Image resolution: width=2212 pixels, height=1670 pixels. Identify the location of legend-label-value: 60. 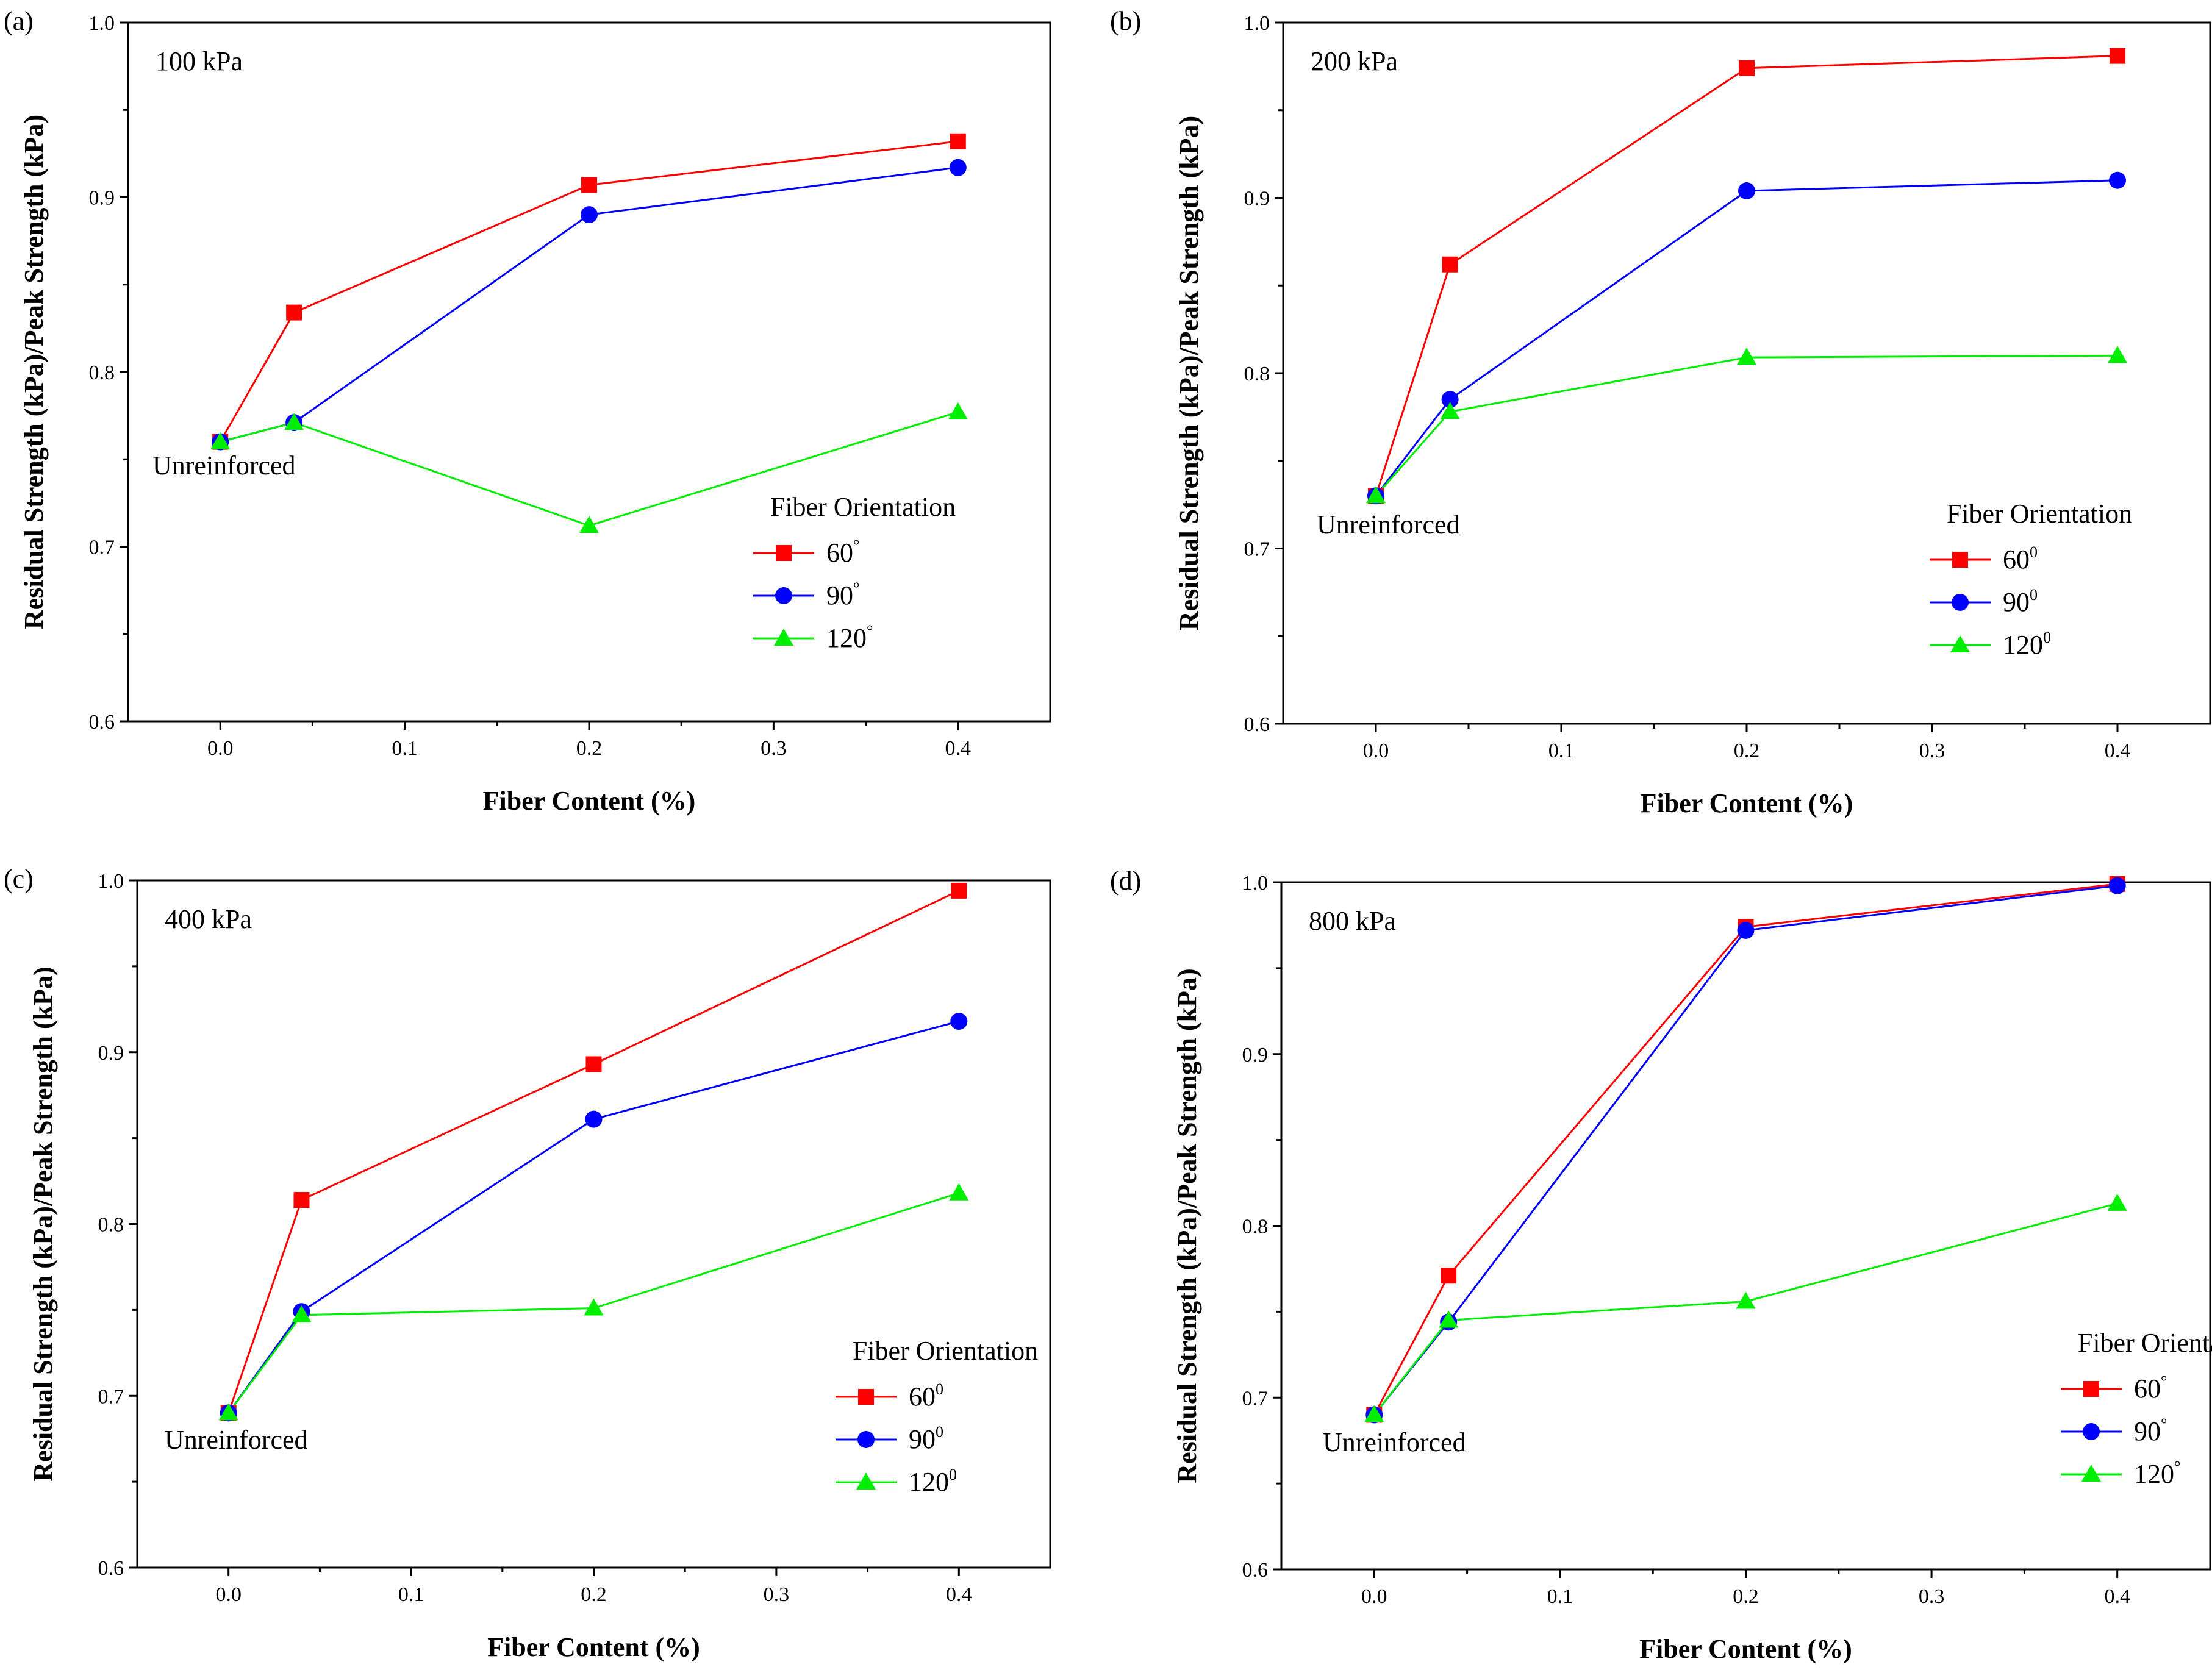
(839, 553).